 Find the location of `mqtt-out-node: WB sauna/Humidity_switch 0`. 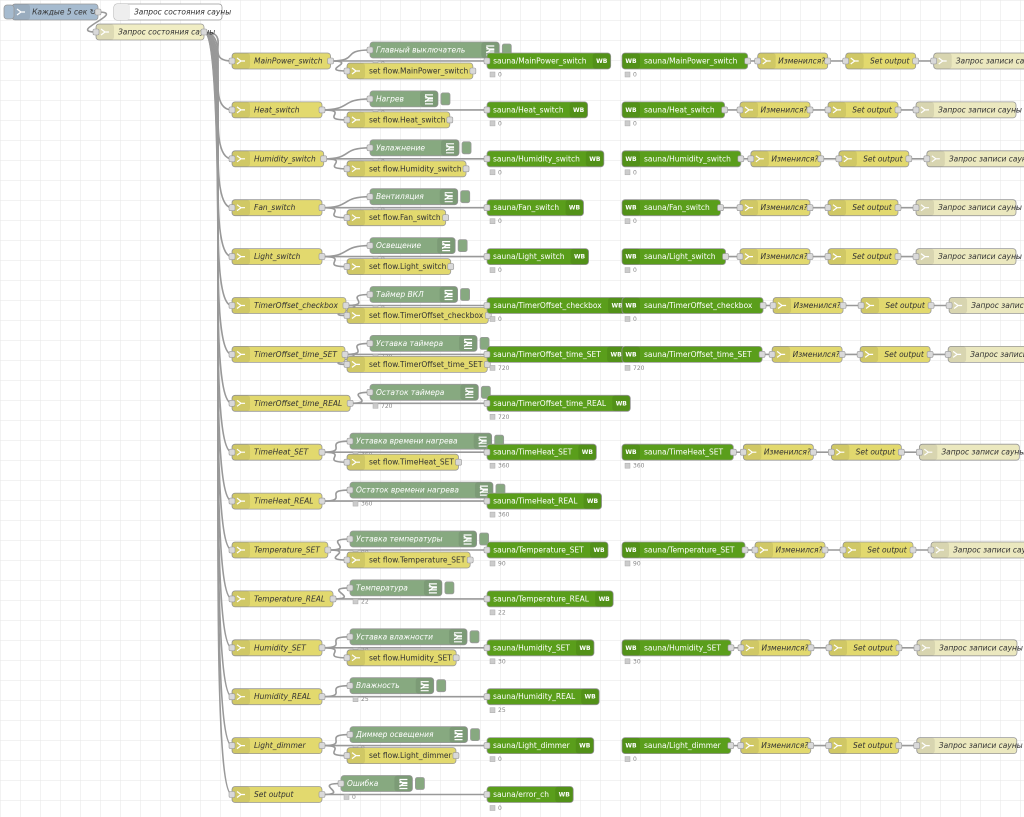

mqtt-out-node: WB sauna/Humidity_switch 0 is located at coordinates (545, 163).